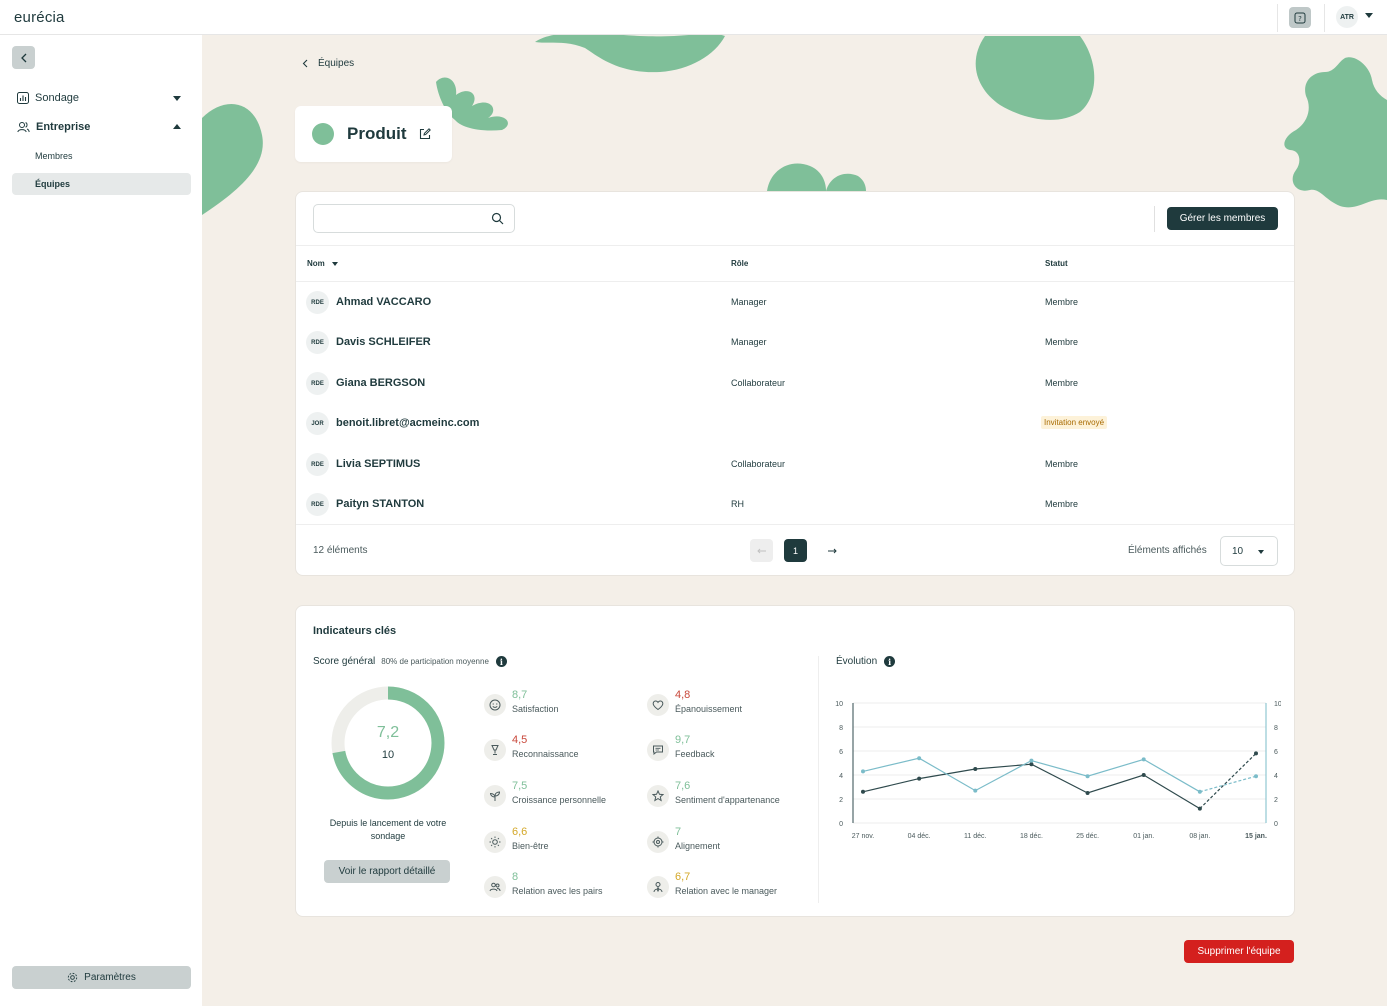 The image size is (1387, 1006). What do you see at coordinates (658, 796) in the screenshot?
I see `star-icon` at bounding box center [658, 796].